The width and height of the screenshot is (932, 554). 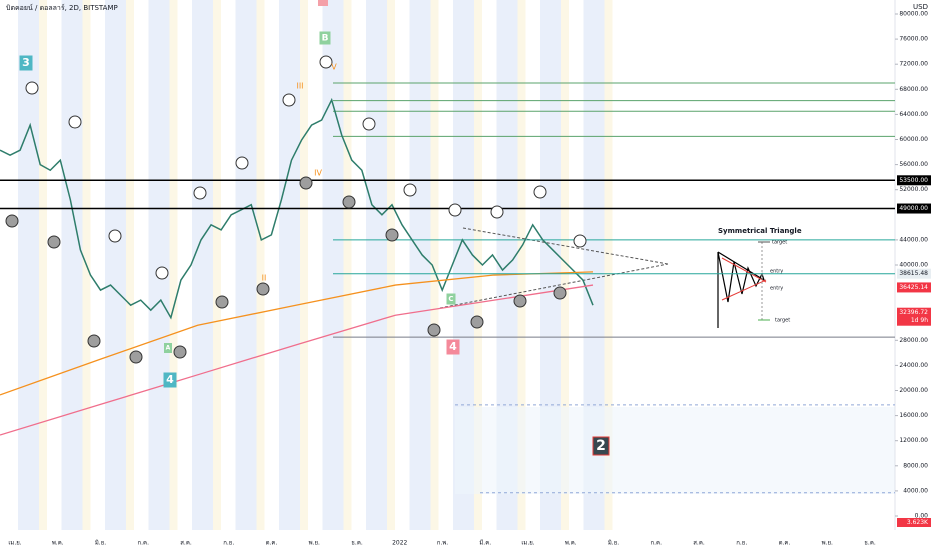 I want to click on y-tick-label: 8000.00, so click(x=915, y=465).